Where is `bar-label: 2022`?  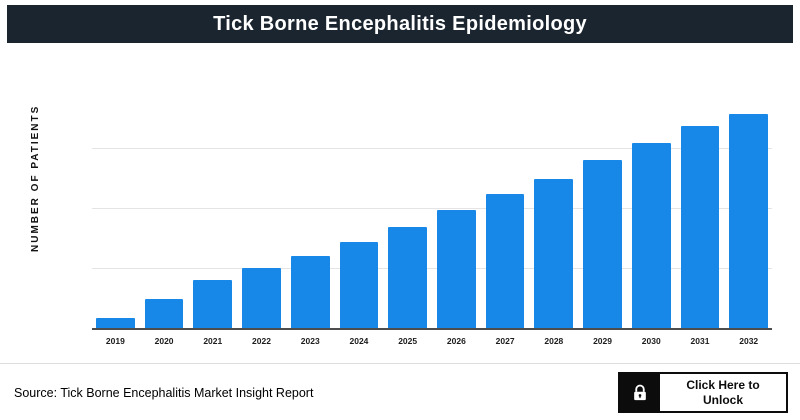
bar-label: 2022 is located at coordinates (261, 341).